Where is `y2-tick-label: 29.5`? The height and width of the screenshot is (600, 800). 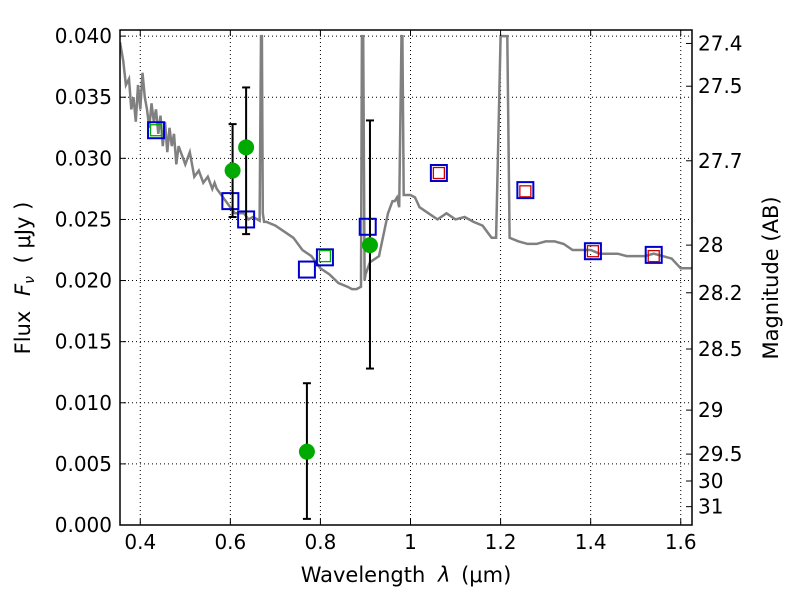 y2-tick-label: 29.5 is located at coordinates (720, 454).